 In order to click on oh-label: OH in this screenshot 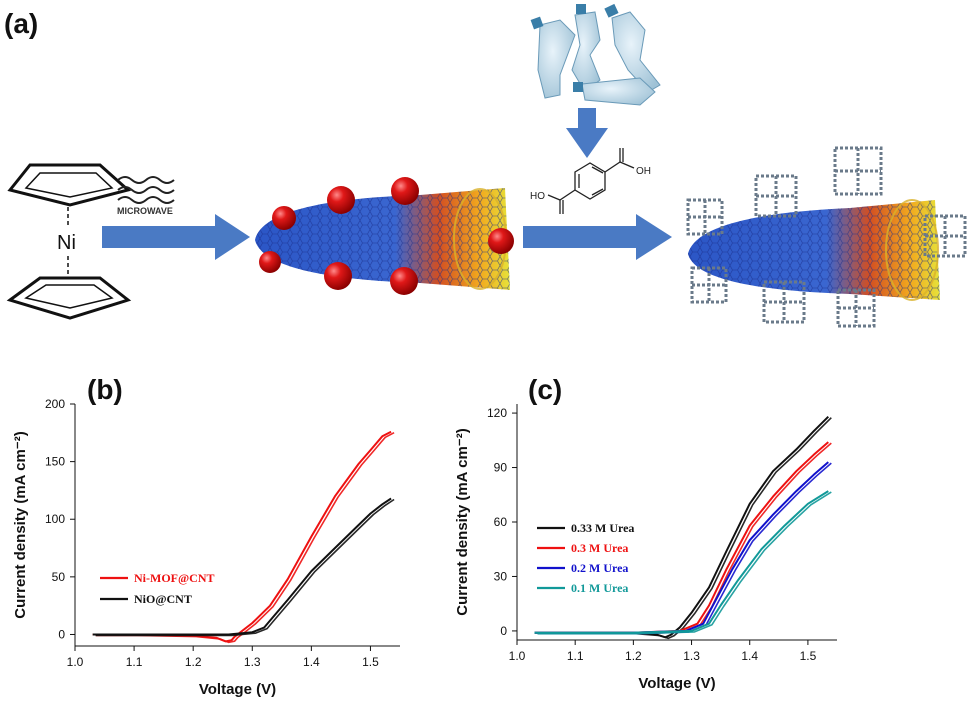, I will do `click(643, 171)`.